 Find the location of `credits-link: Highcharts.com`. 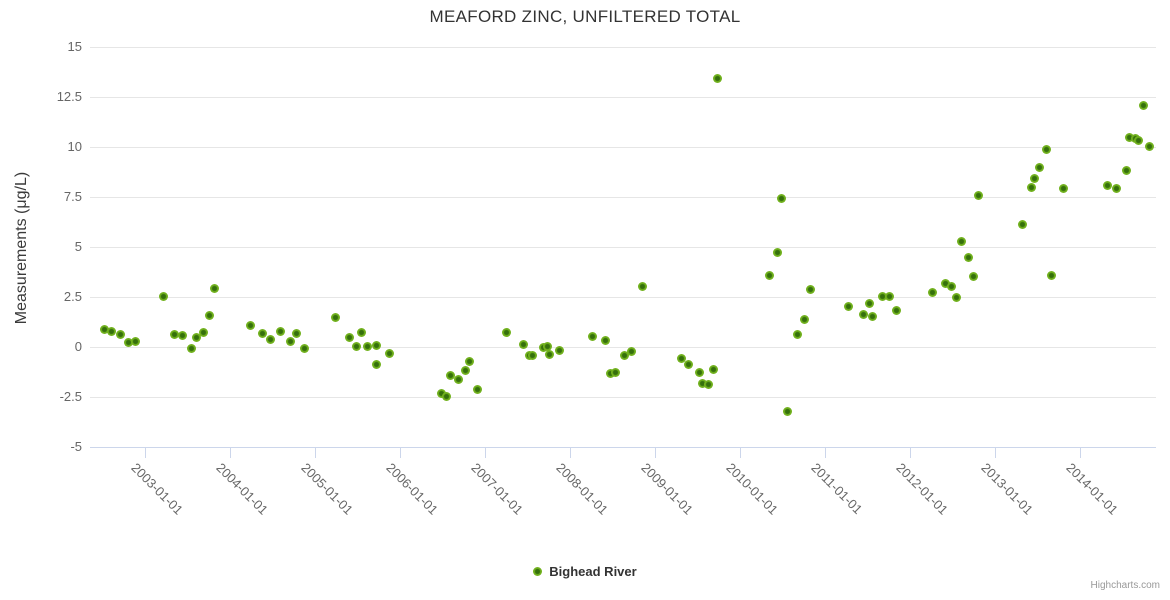

credits-link: Highcharts.com is located at coordinates (1125, 585).